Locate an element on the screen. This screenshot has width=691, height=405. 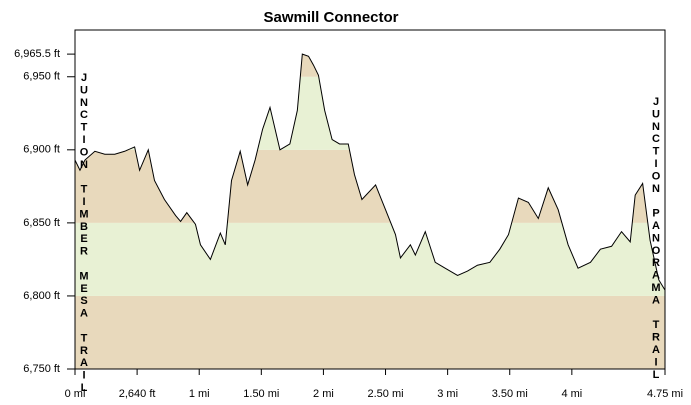
y-tick-label: 6,950 ft is located at coordinates (41, 77).